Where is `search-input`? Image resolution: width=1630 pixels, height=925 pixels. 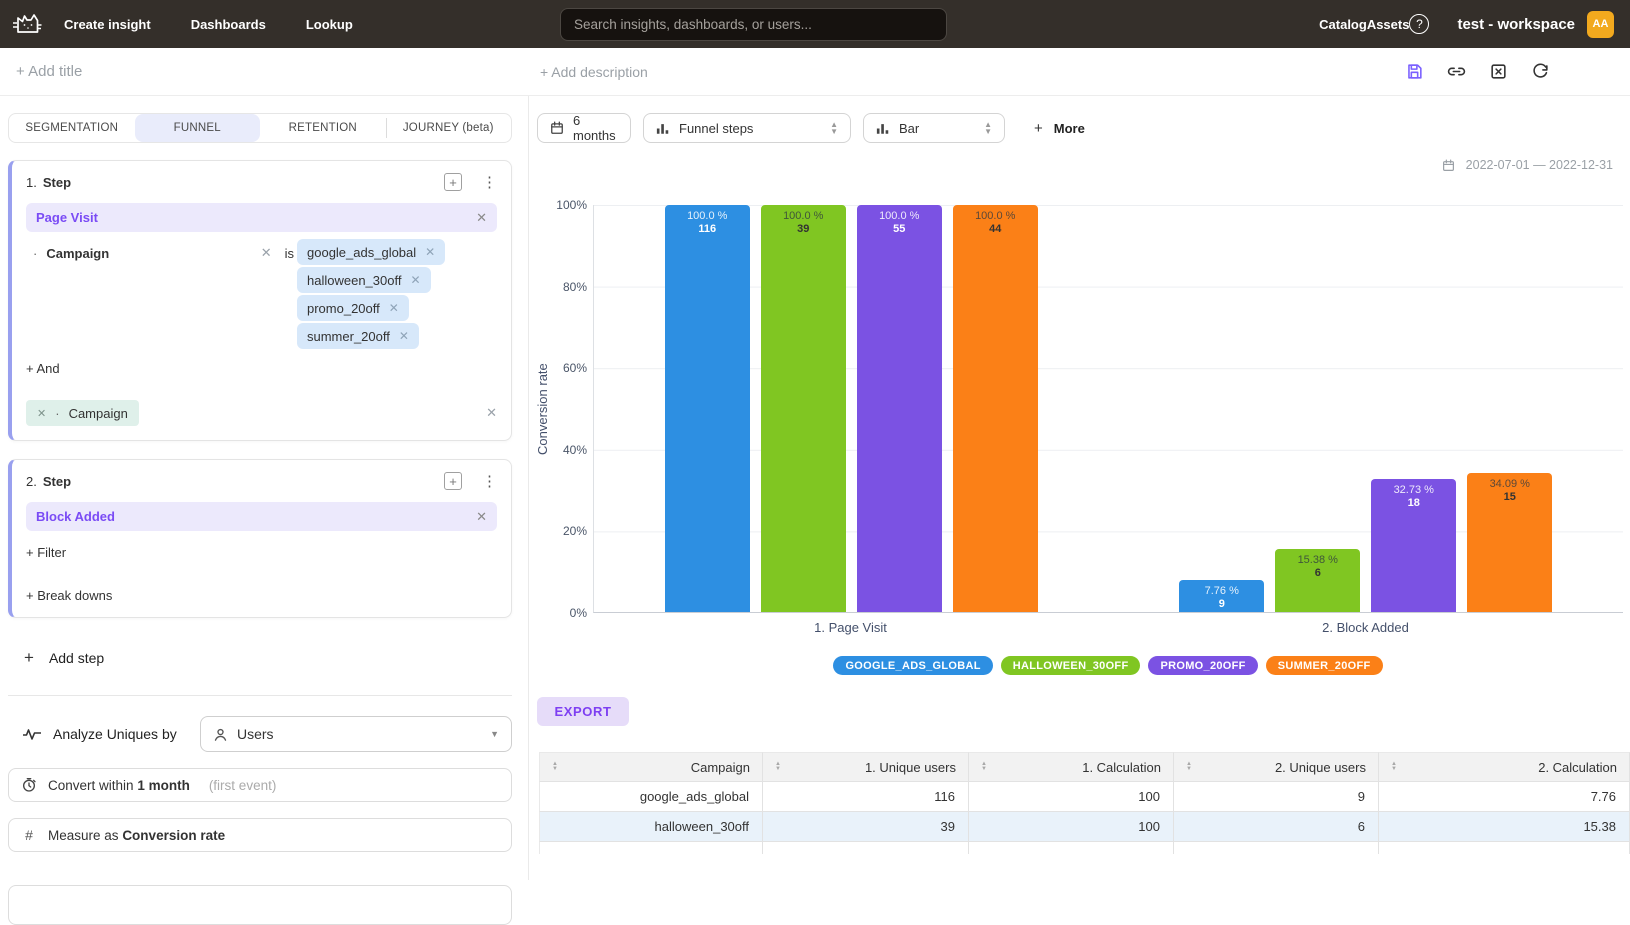 search-input is located at coordinates (753, 24).